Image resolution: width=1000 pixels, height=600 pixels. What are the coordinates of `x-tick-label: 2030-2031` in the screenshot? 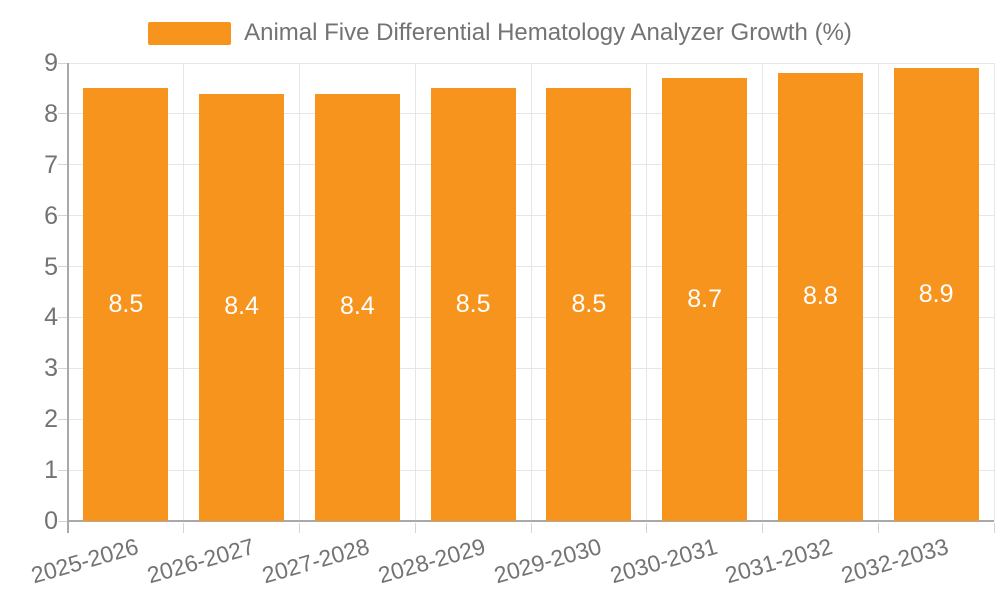 It's located at (663, 561).